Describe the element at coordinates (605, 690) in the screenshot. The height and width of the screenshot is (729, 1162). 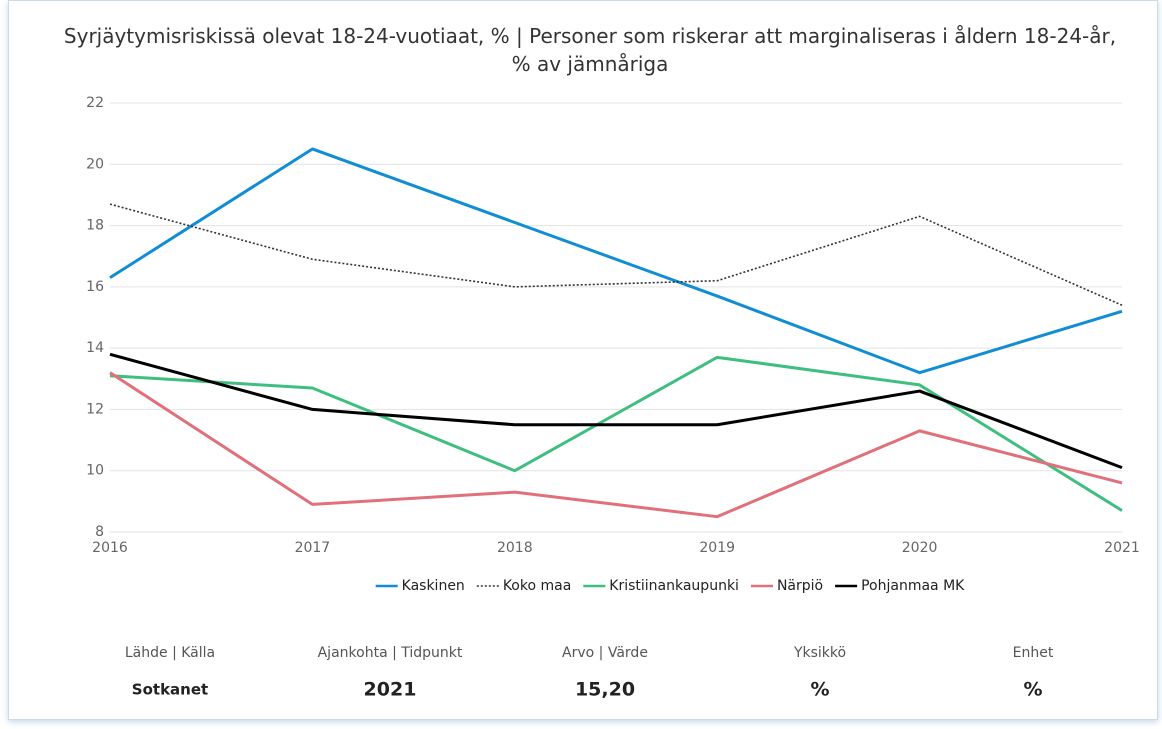
I see `summary-value: 15,20` at that location.